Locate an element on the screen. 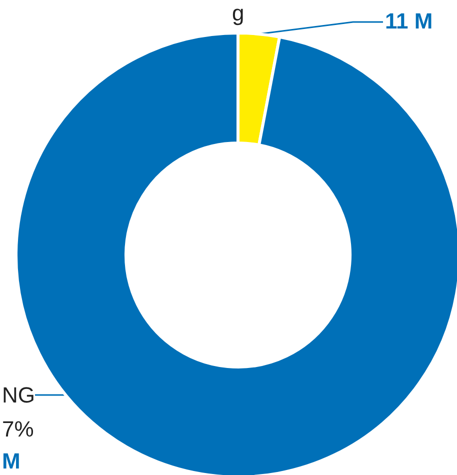  text: 11 M is located at coordinates (409, 21).